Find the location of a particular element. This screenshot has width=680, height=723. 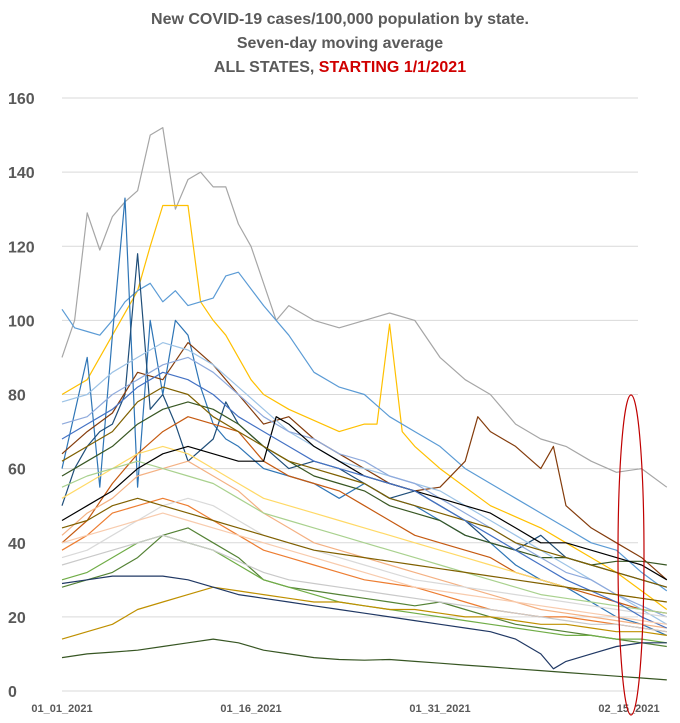

y-tick-label: 0 is located at coordinates (12, 692).